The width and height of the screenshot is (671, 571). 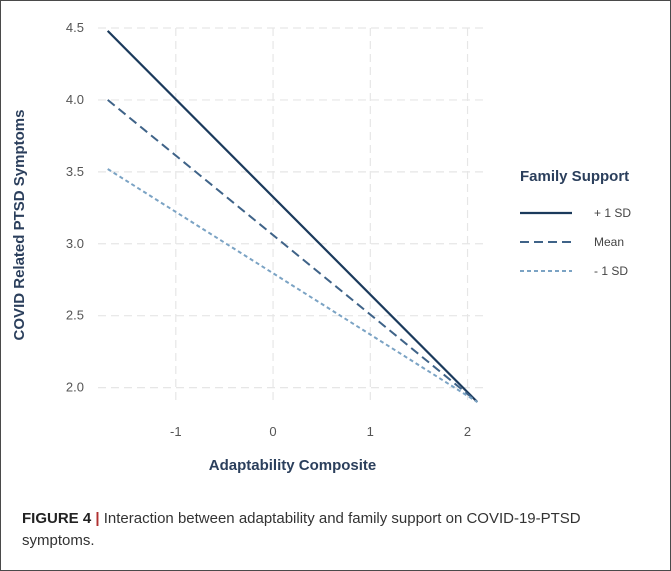 What do you see at coordinates (467, 431) in the screenshot?
I see `x-tick-label: 2` at bounding box center [467, 431].